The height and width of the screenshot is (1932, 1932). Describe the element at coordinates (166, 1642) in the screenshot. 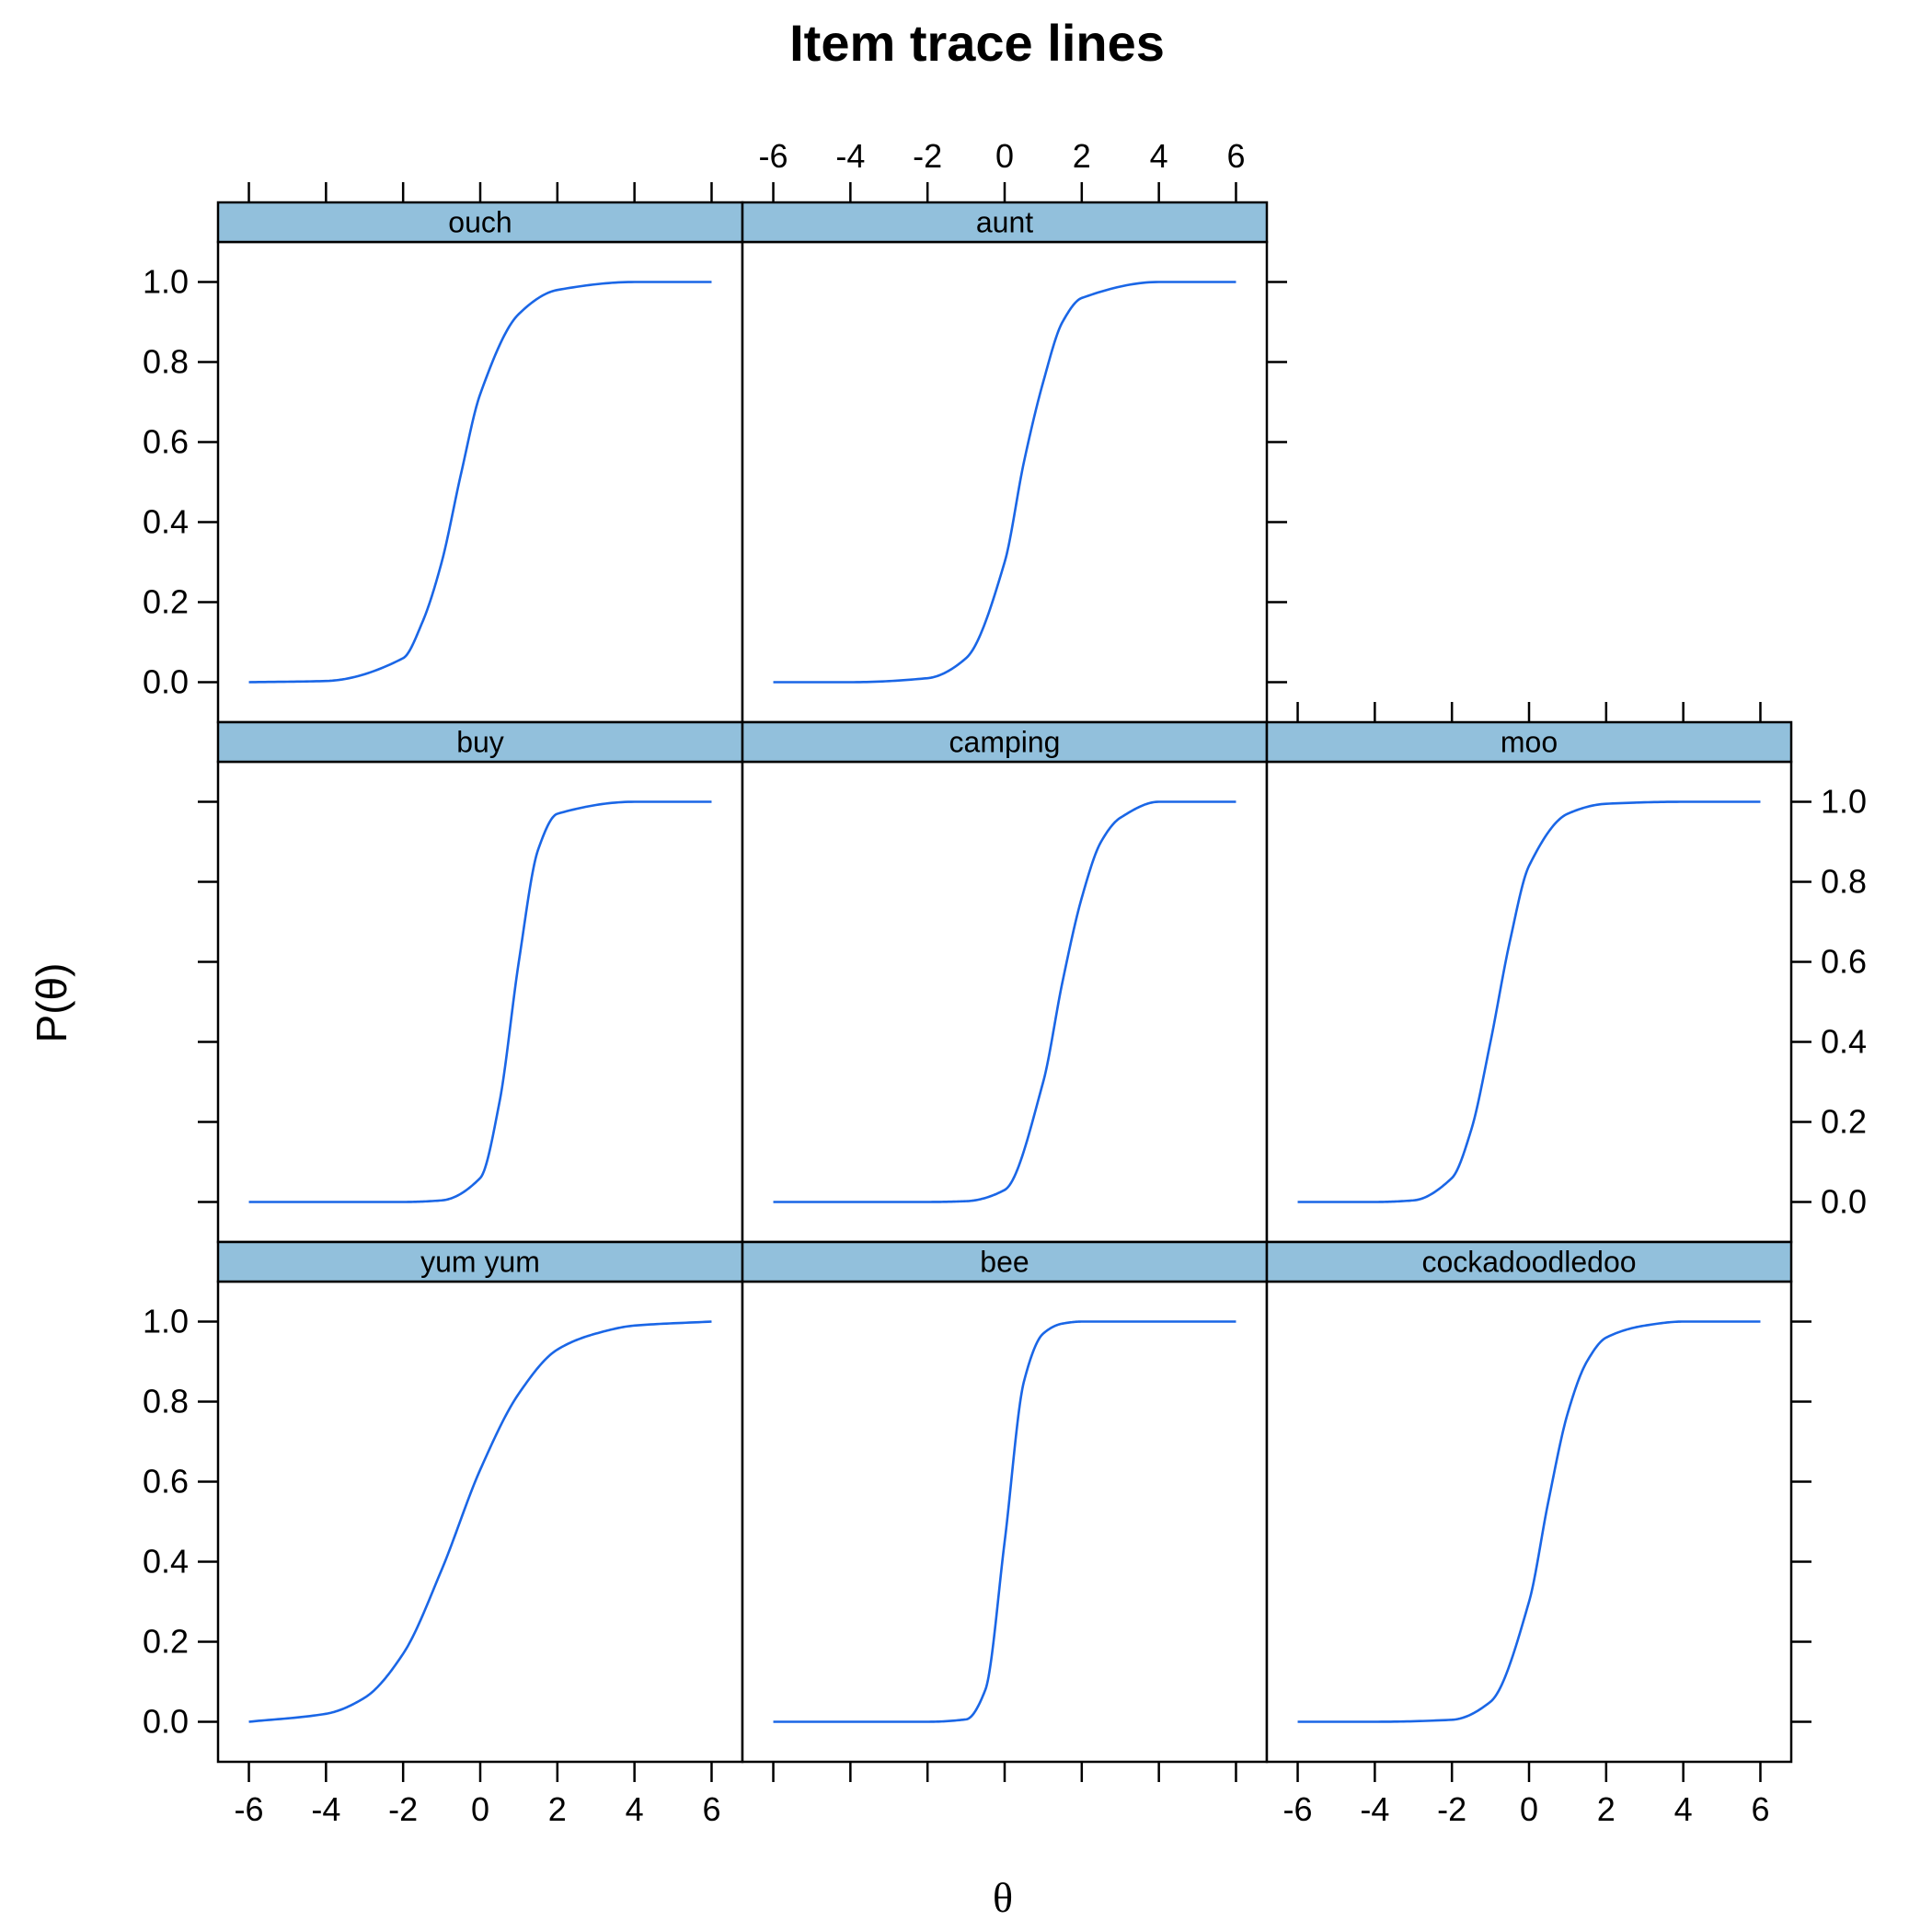

I see `panel-5-y-tick-label-1: 0.2` at that location.